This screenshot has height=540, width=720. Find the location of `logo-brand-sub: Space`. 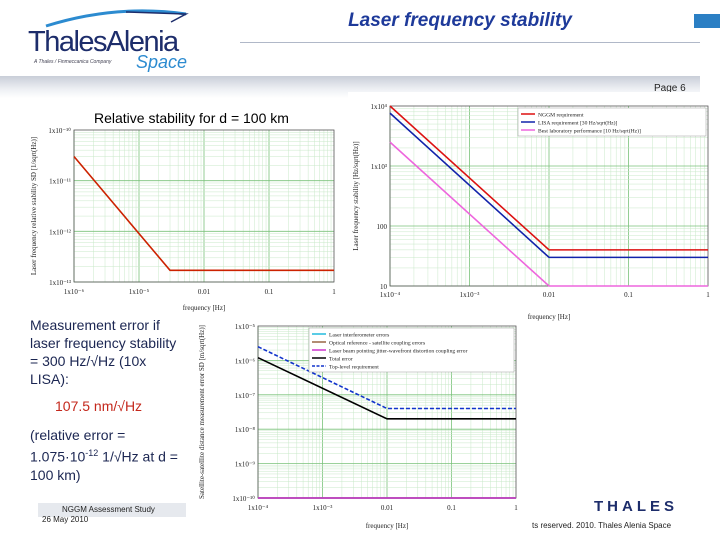

logo-brand-sub: Space is located at coordinates (162, 62).